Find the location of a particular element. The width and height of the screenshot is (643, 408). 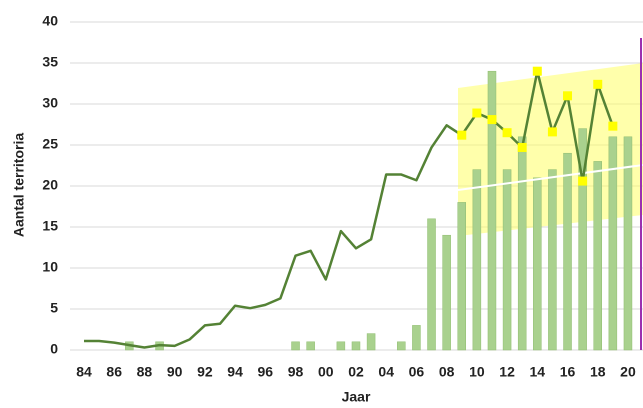

y-tick-label: 35 is located at coordinates (50, 62).